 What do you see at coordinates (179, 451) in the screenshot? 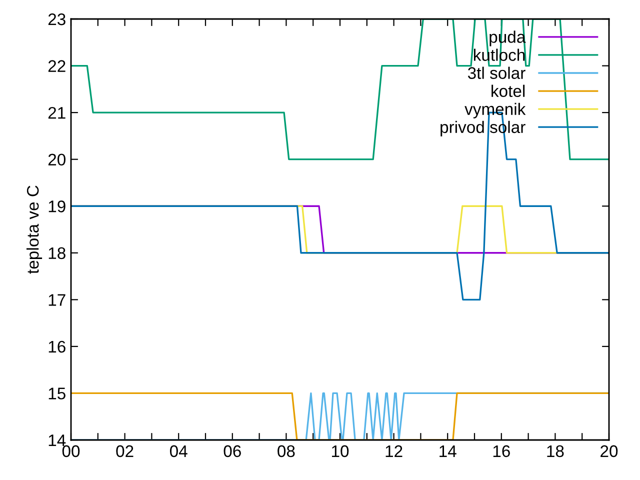
I see `x-tick-label: 04` at bounding box center [179, 451].